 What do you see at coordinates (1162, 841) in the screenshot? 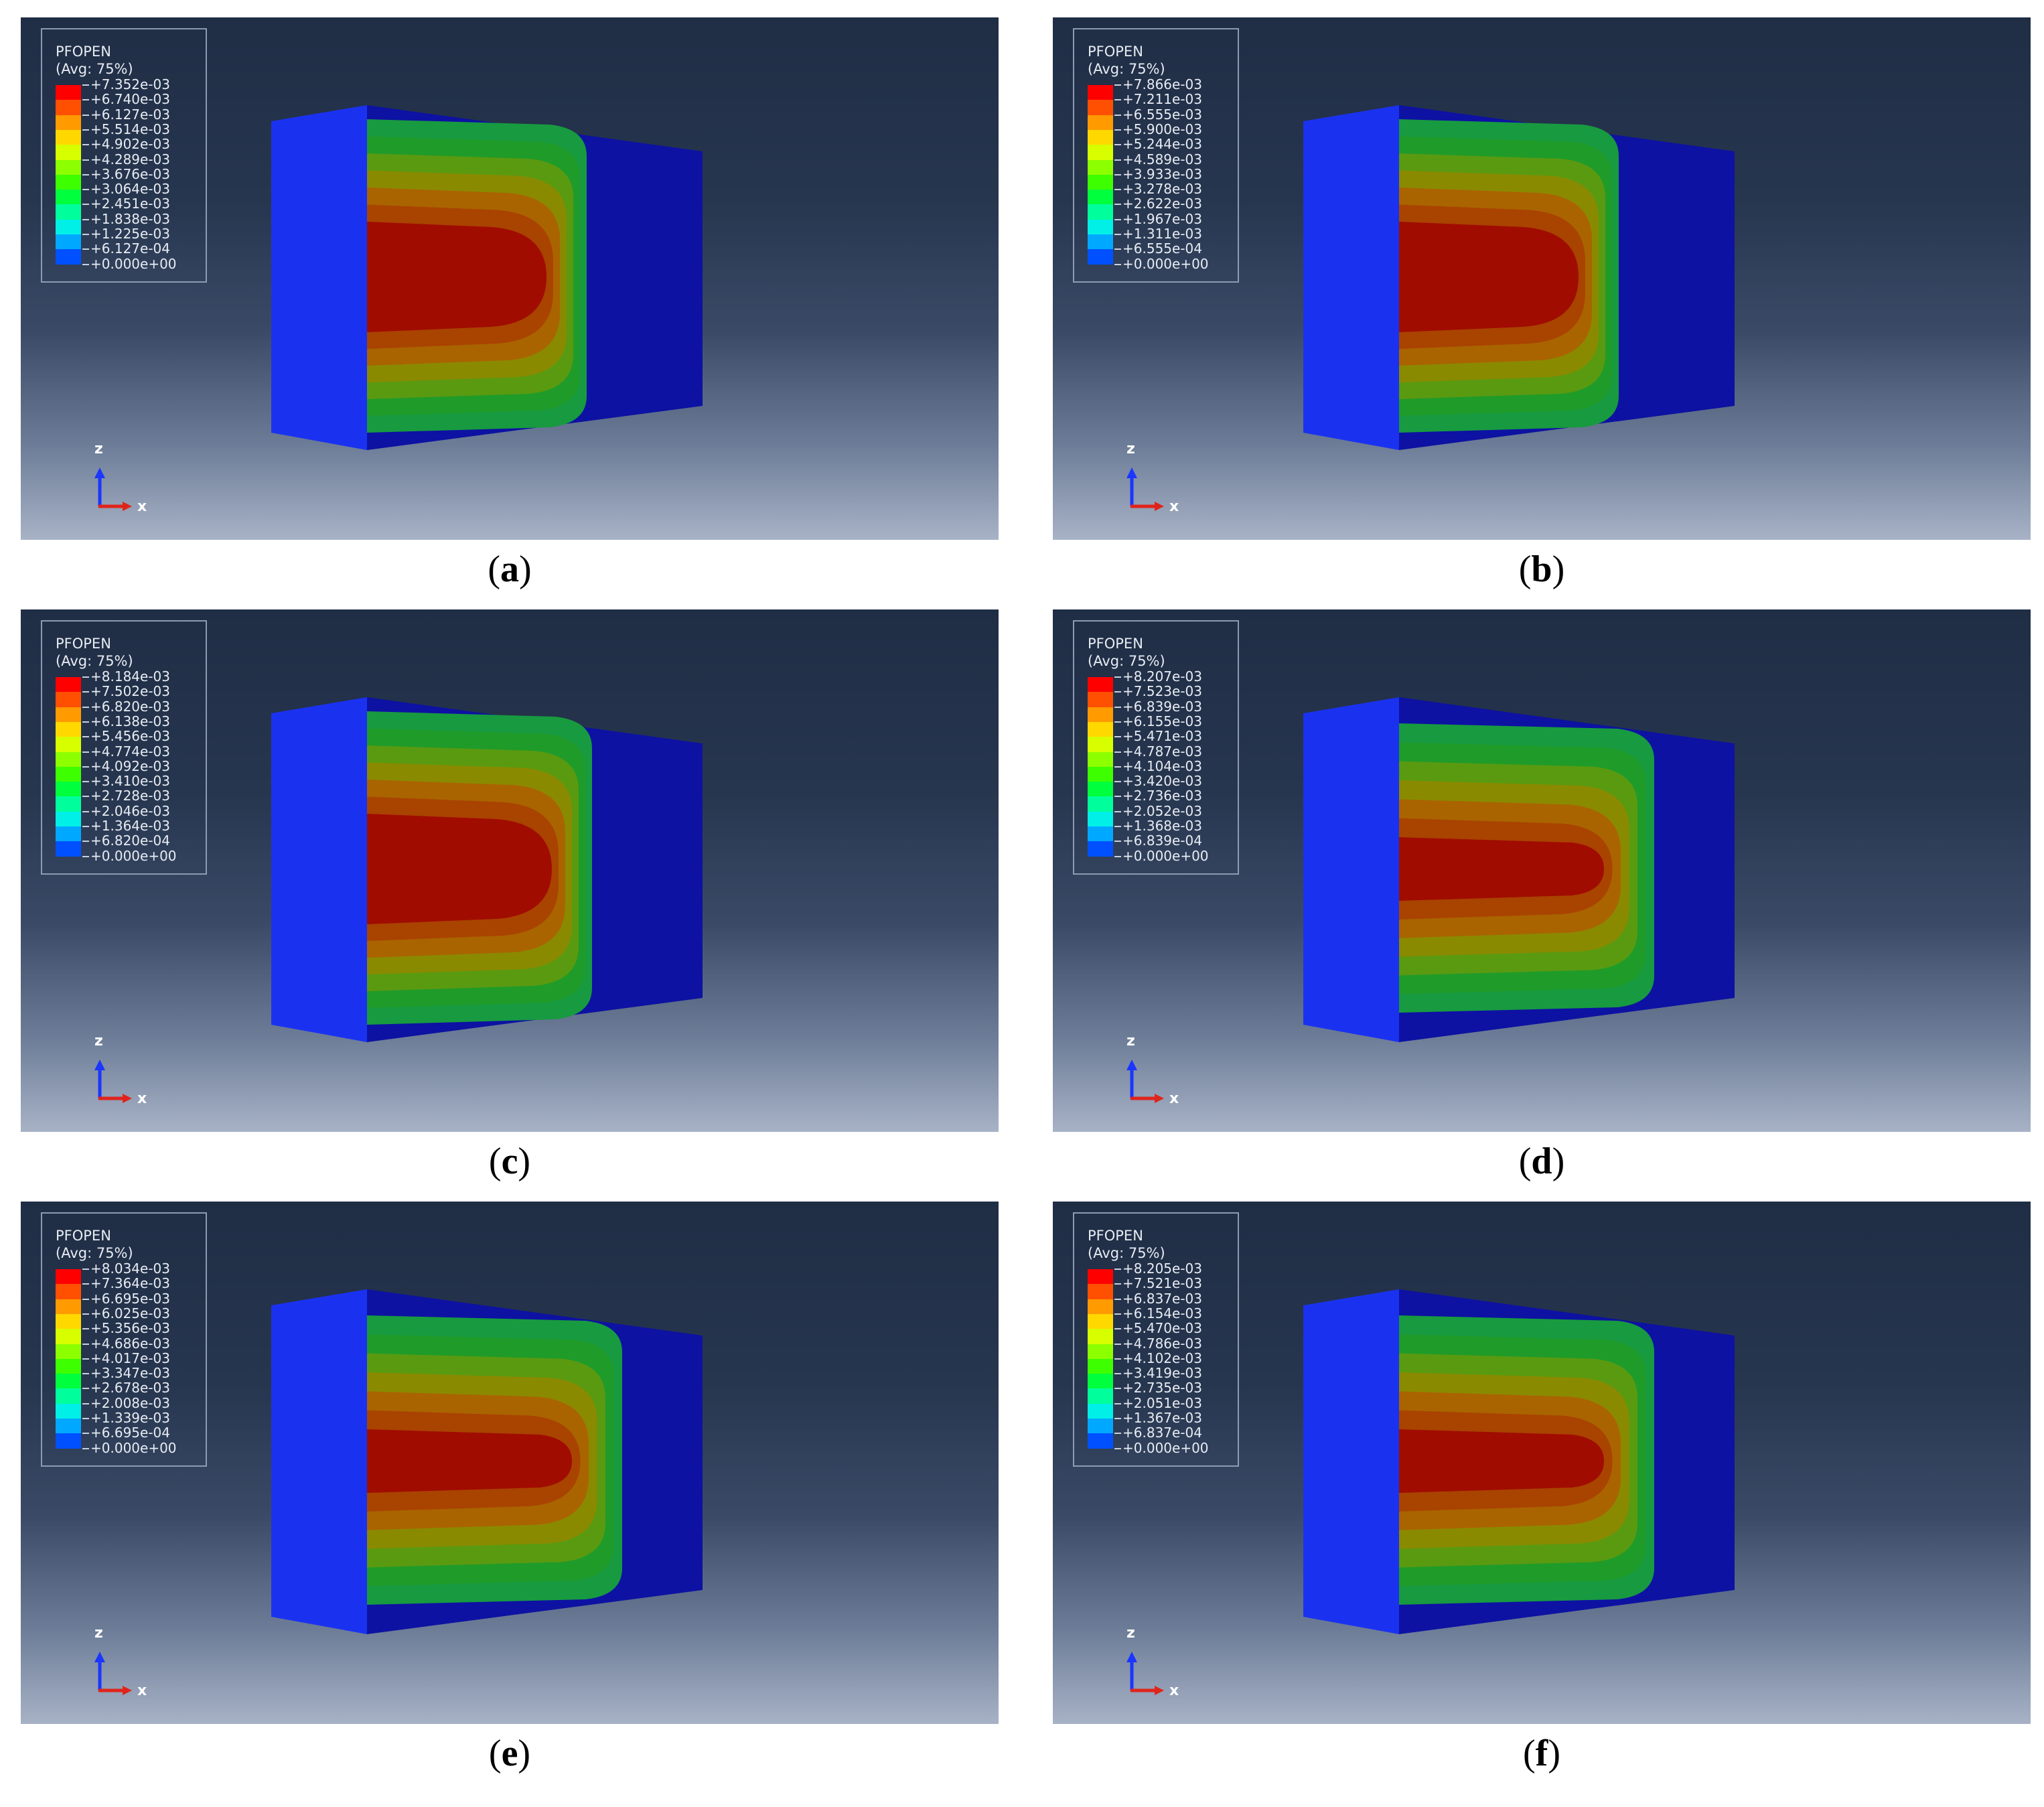
I see `legend-value: +6.839e-04` at bounding box center [1162, 841].